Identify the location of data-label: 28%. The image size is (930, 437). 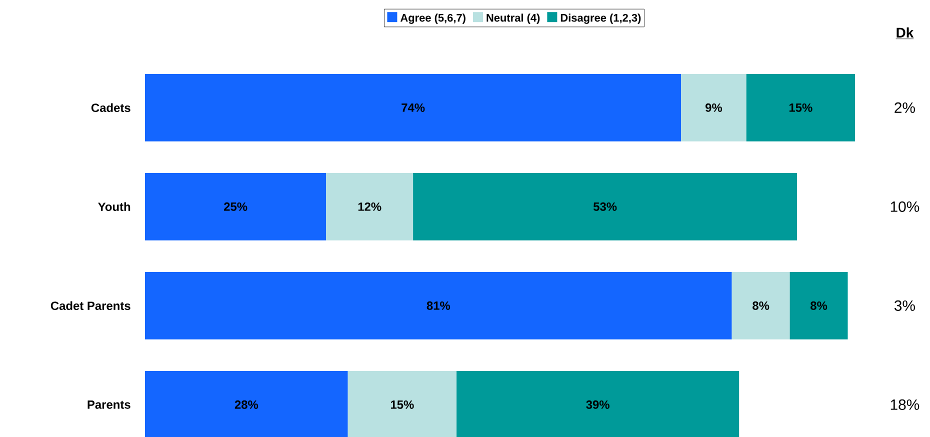
(246, 404).